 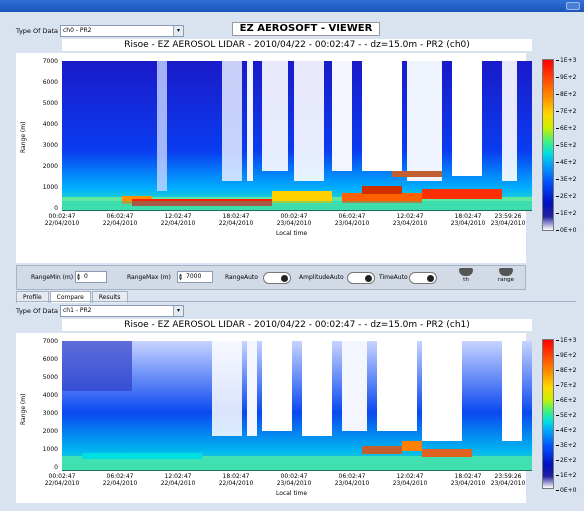 I want to click on type-of-data-row-bottom: Type Of Data ch1 - PR2 ▾, so click(x=100, y=311).